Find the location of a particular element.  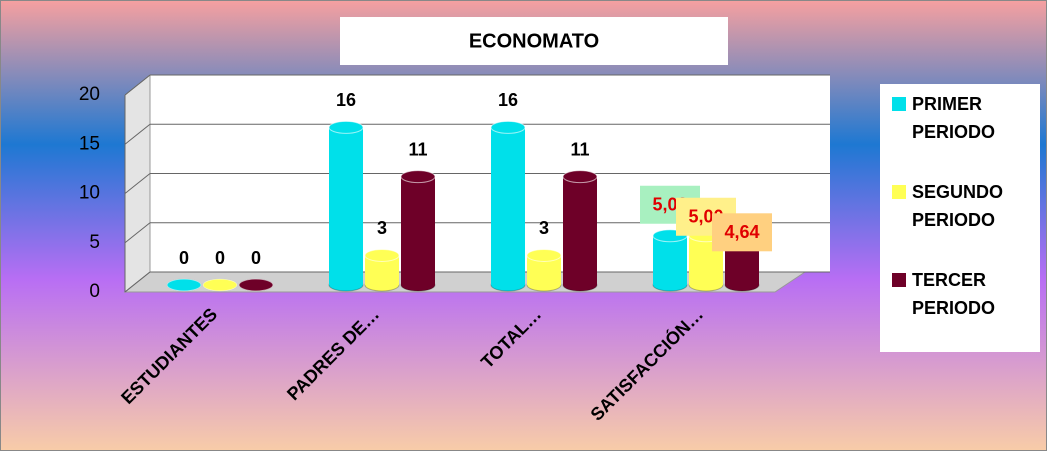

y-tick-label: 20 is located at coordinates (89, 94).